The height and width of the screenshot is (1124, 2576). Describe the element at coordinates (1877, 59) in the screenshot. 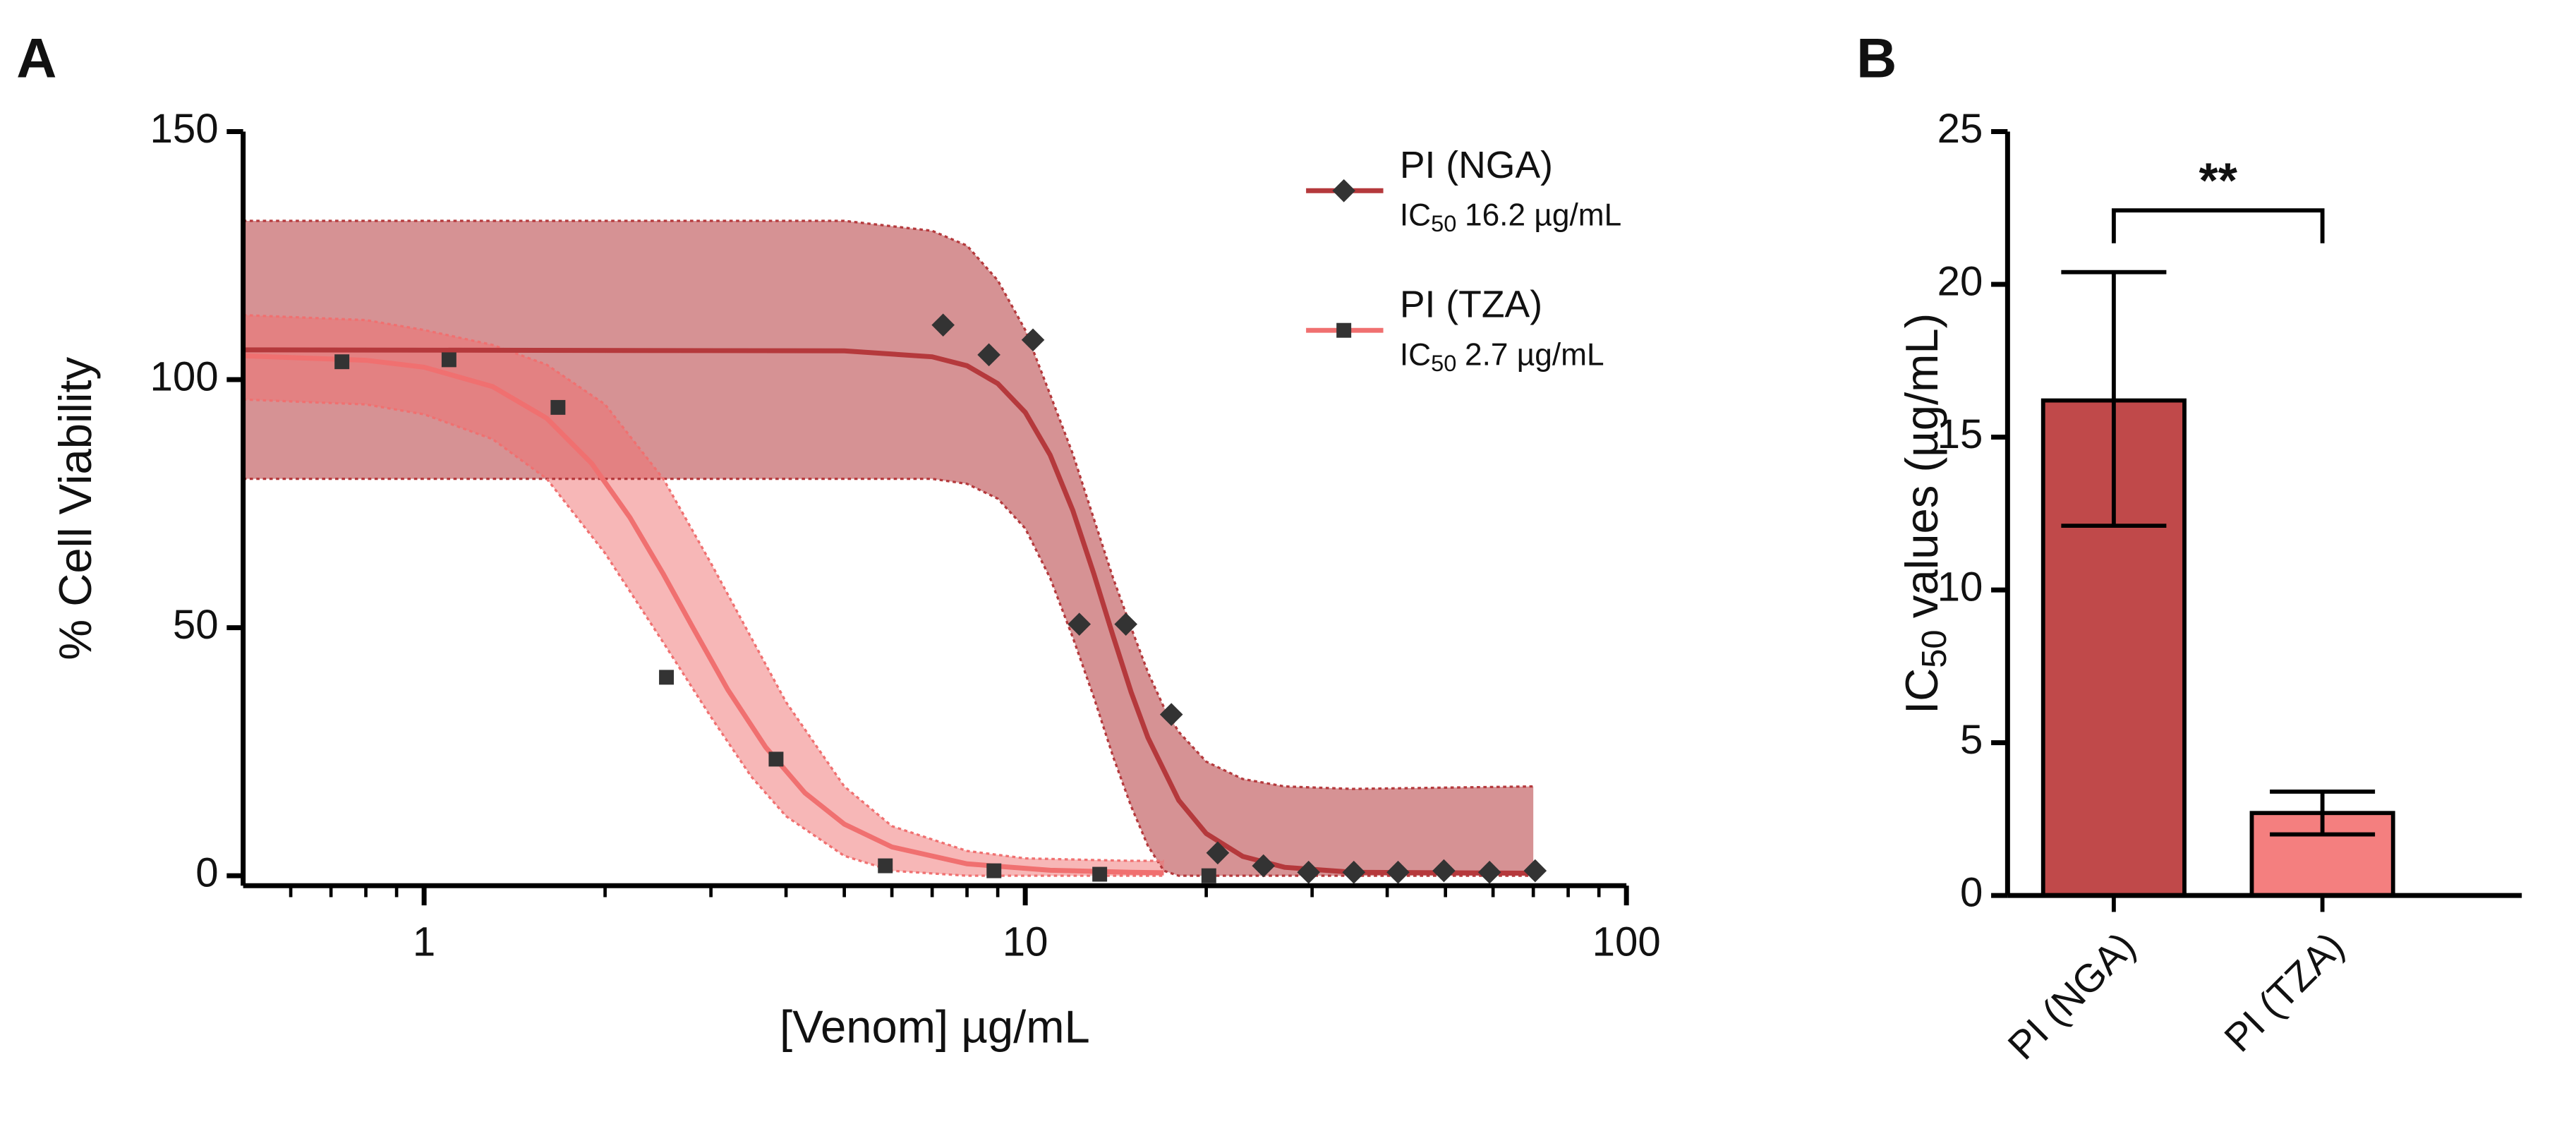

I see `panel-label: B` at that location.